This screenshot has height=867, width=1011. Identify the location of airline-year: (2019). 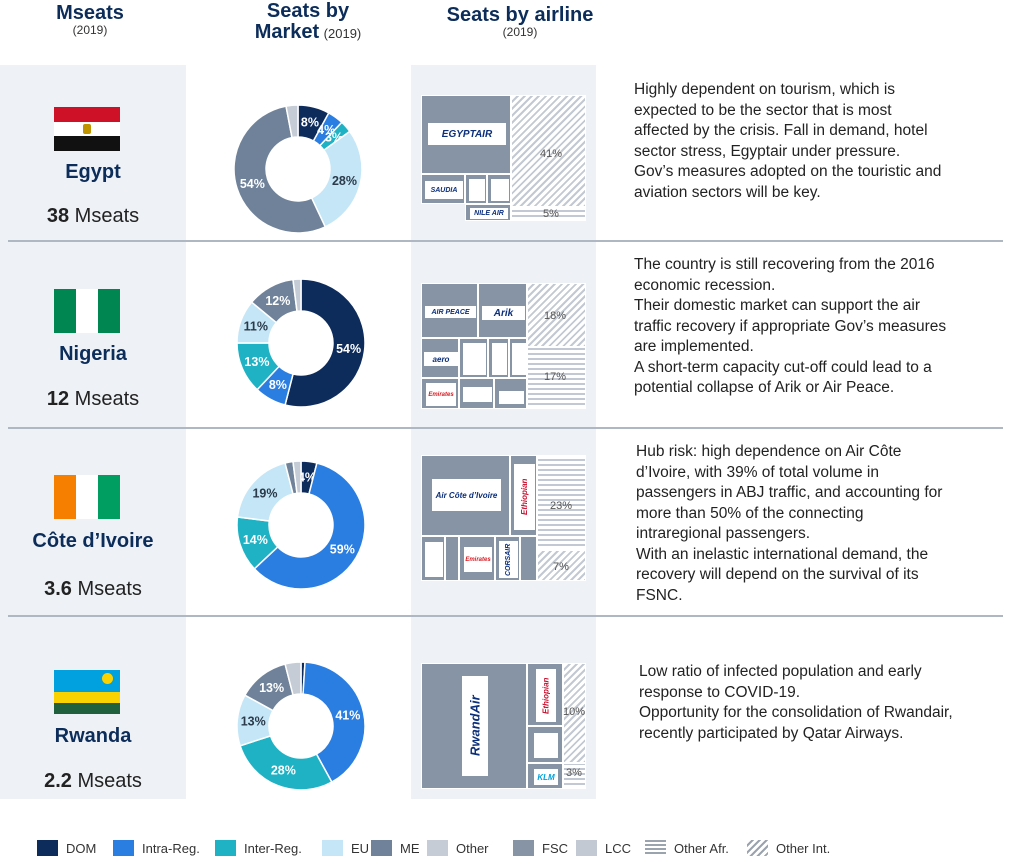
(520, 32).